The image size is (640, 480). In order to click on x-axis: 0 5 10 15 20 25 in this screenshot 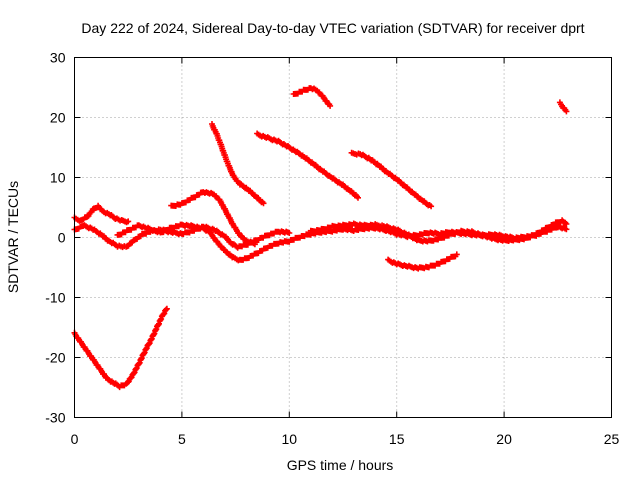, I will do `click(345, 439)`.